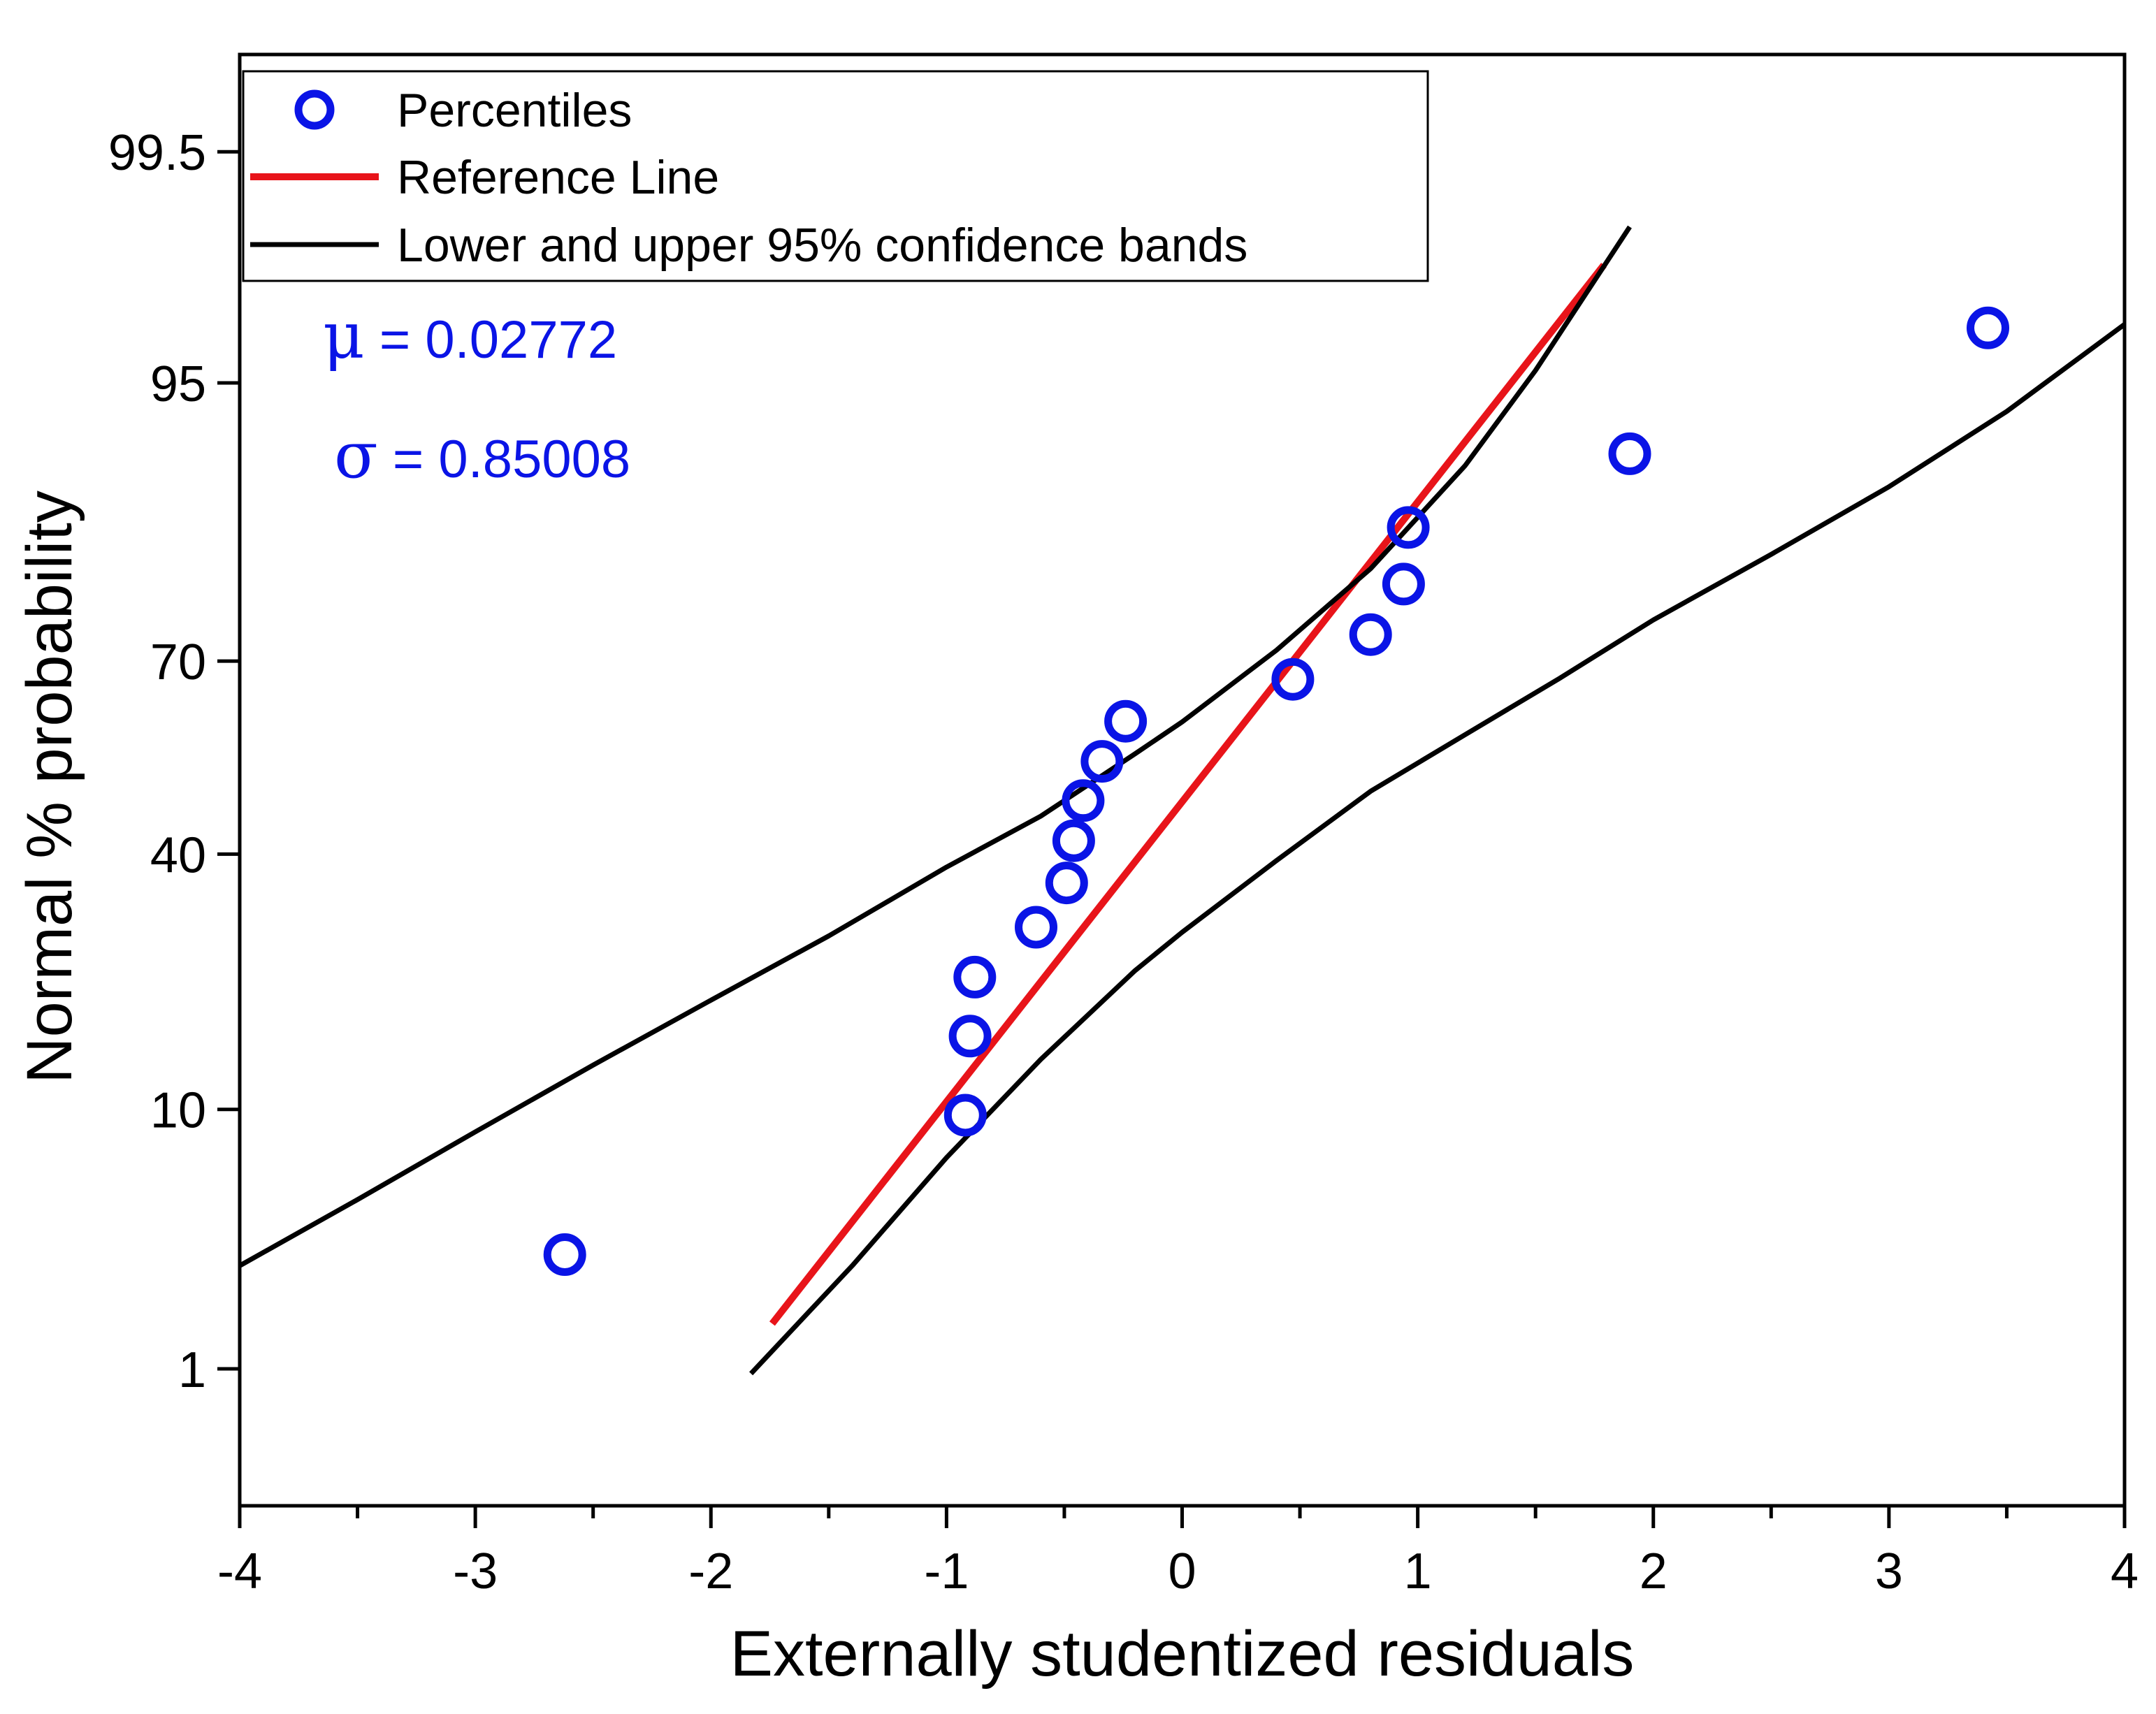 The height and width of the screenshot is (1714, 2156). I want to click on annotation-value: = 0.85008, so click(504, 459).